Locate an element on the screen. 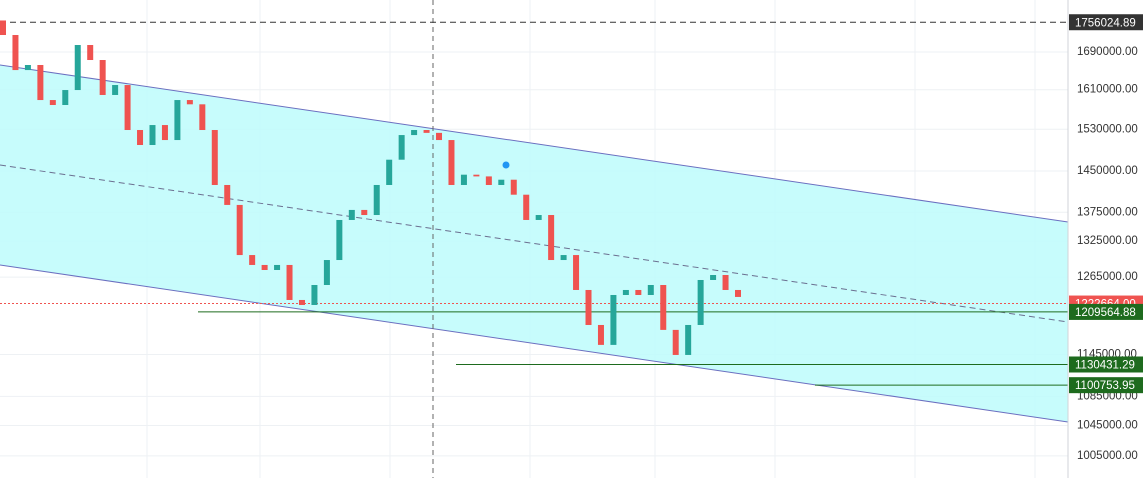  price-label: 1130431.29 is located at coordinates (1105, 366).